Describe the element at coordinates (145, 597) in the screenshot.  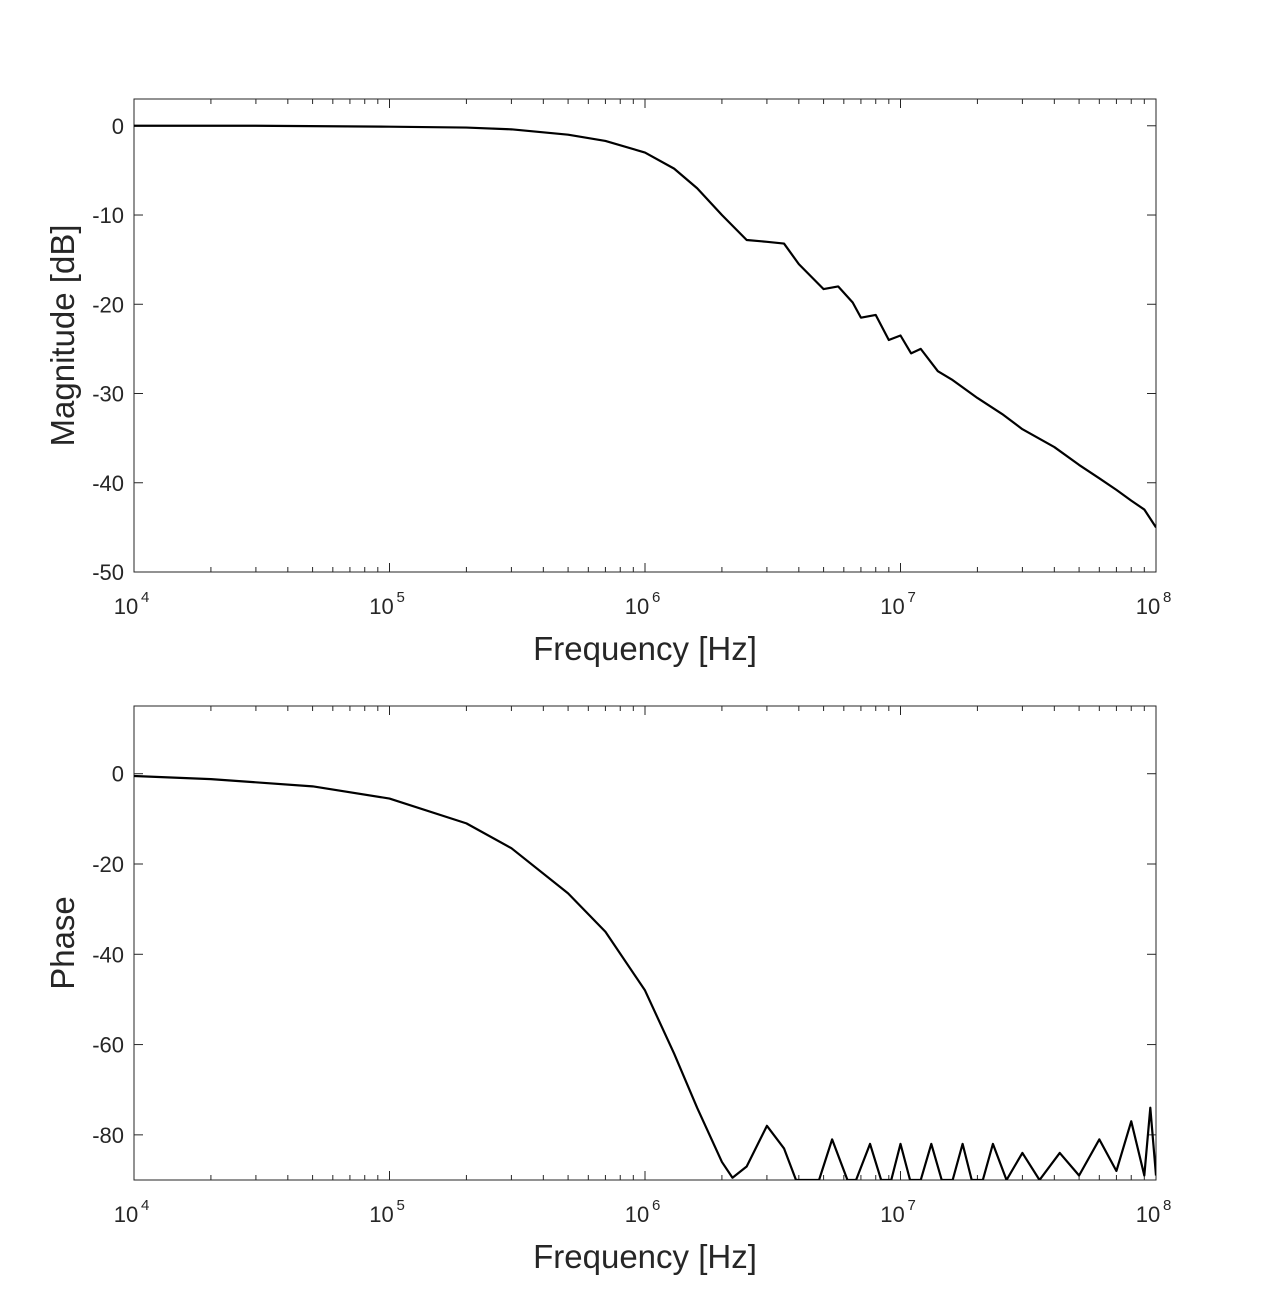
I see `magnitude-x-tick-exponent: 4` at that location.